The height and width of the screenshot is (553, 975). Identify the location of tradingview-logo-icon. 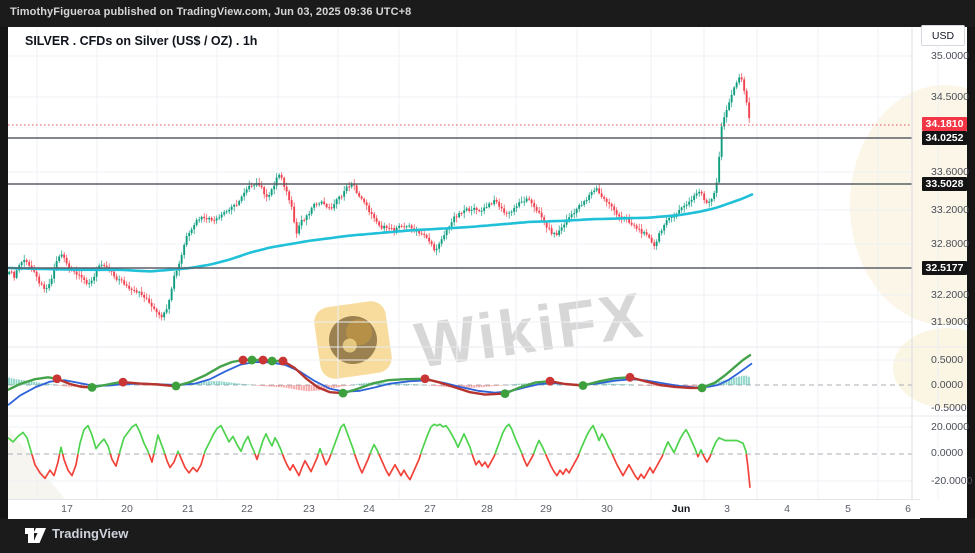
(36, 535).